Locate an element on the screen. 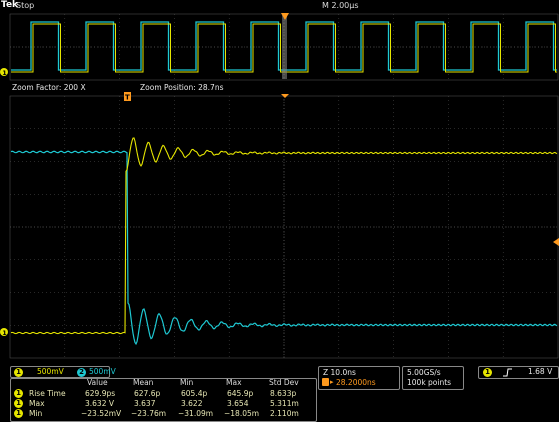 The width and height of the screenshot is (559, 422). overview-ch2-trace is located at coordinates (284, 46).